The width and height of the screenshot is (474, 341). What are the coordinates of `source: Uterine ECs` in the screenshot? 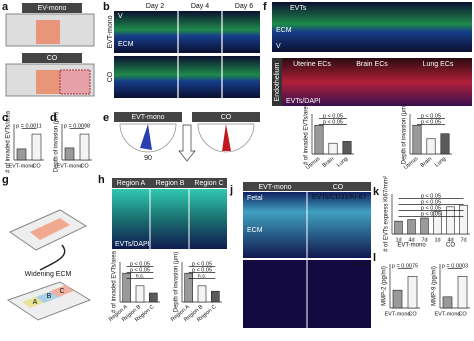 It's located at (312, 64).